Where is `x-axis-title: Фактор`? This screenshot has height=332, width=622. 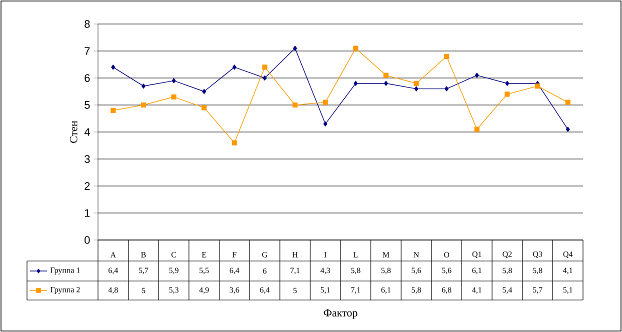 x-axis-title: Фактор is located at coordinates (341, 314).